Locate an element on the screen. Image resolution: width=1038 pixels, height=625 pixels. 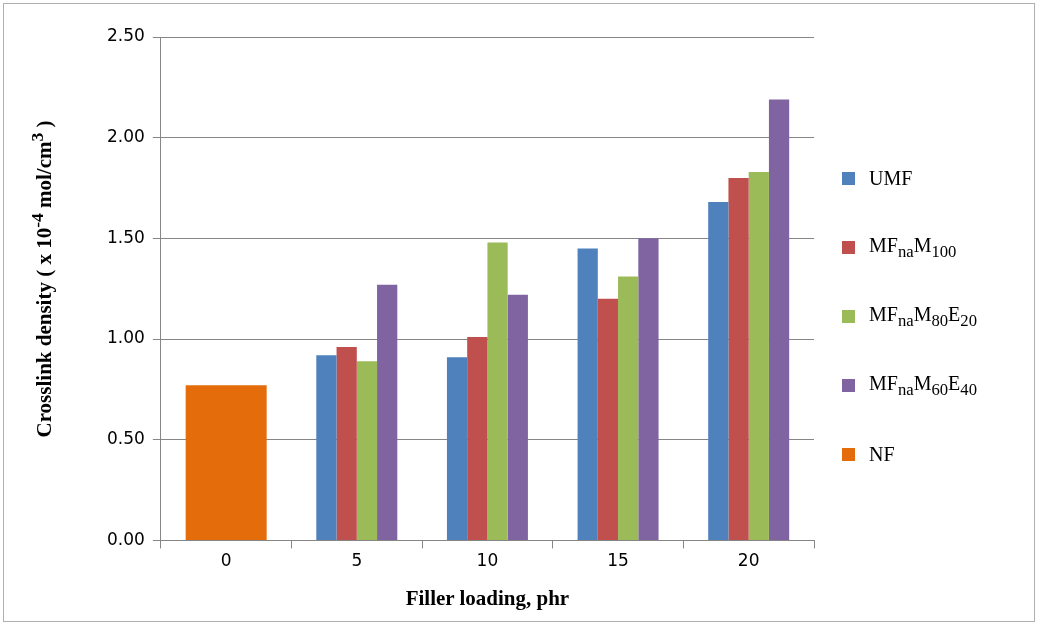
x-tick-label: 20 is located at coordinates (748, 560).